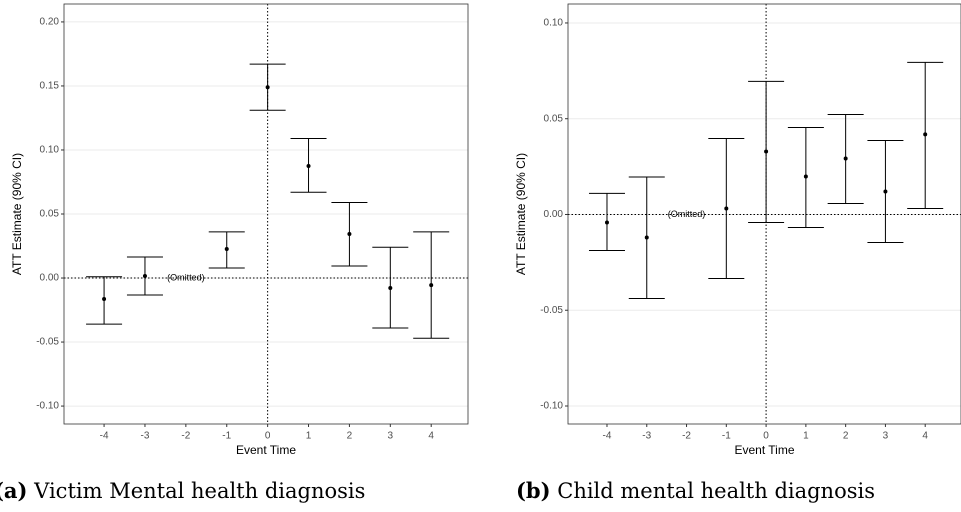  Describe the element at coordinates (533, 490) in the screenshot. I see `caption-label: (b)` at that location.